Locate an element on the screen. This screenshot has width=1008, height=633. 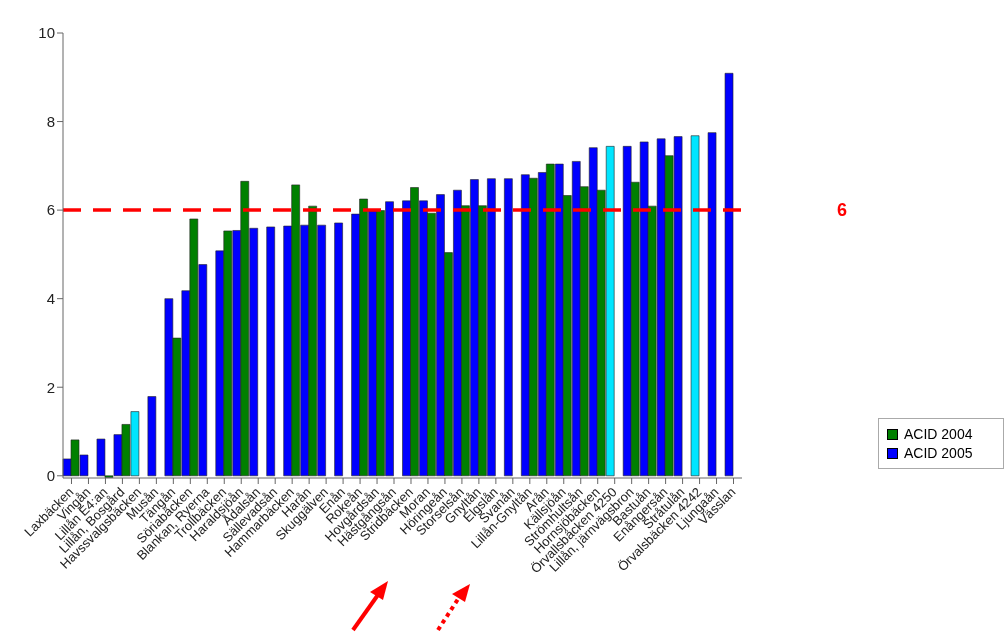
y-tick-label: 4 is located at coordinates (50, 298).